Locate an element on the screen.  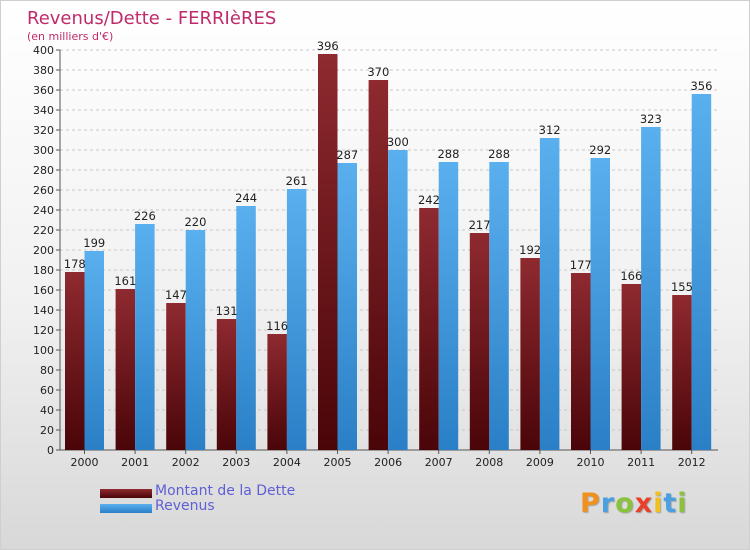
logo-letter: P is located at coordinates (590, 503).